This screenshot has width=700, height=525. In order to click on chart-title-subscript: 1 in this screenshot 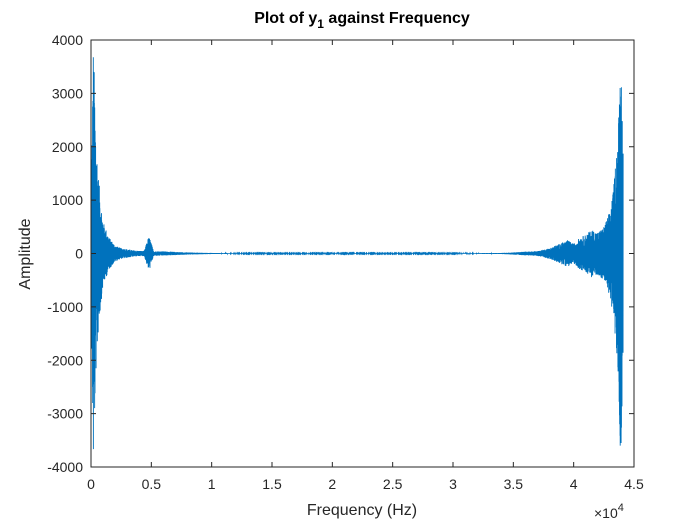, I will do `click(320, 24)`.